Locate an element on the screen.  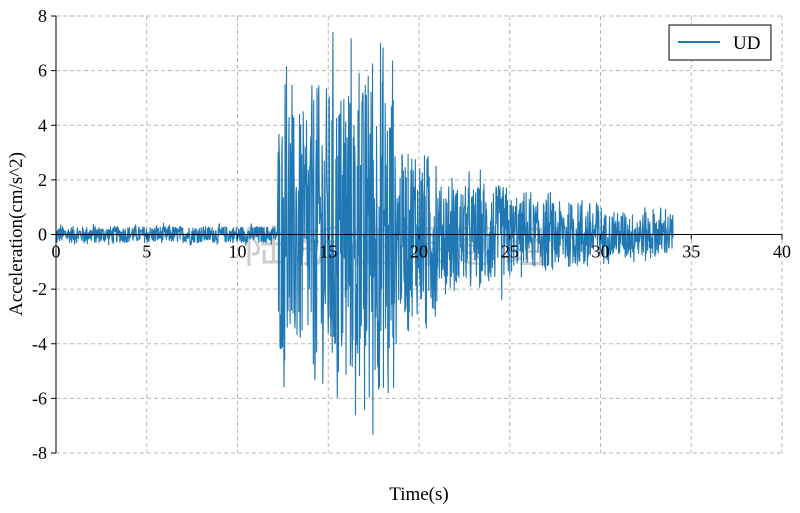
legend: UD is located at coordinates (720, 42).